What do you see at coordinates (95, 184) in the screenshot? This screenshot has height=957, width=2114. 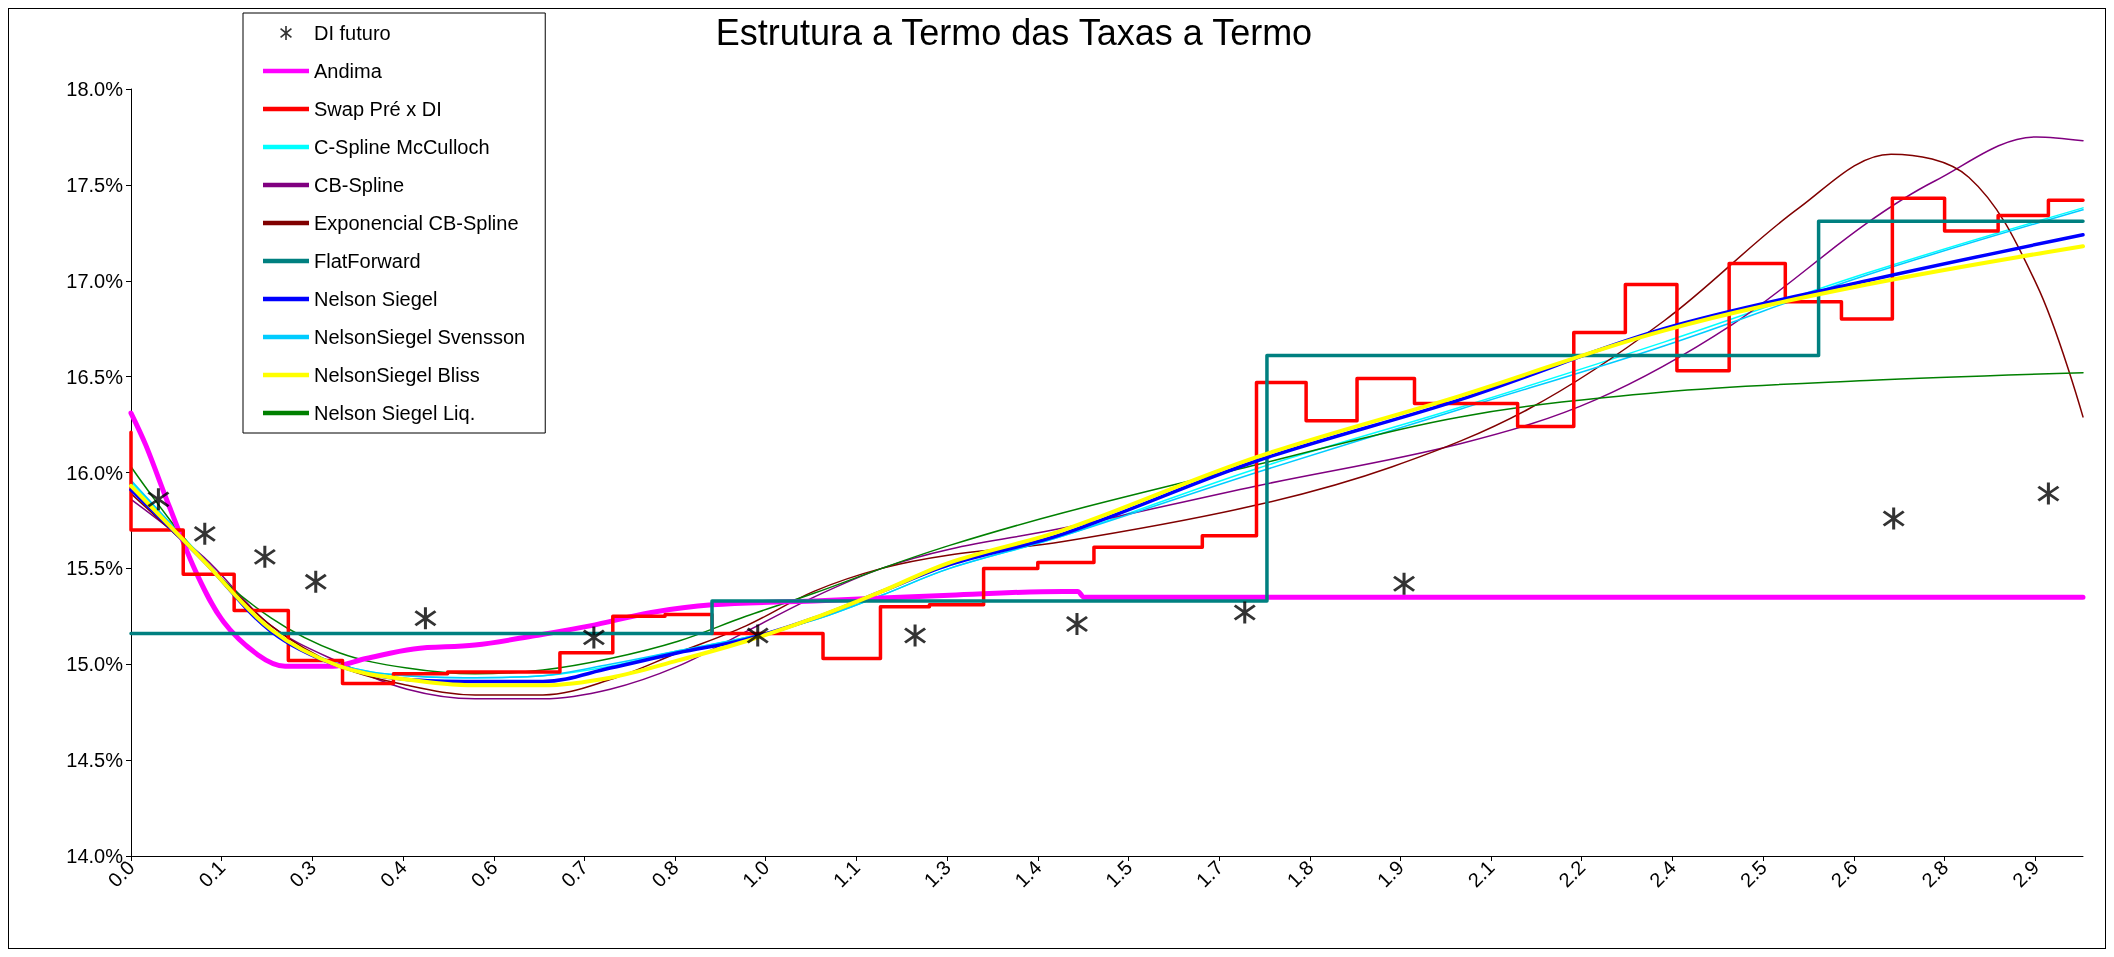 I see `y-tick-label: 17.5%` at bounding box center [95, 184].